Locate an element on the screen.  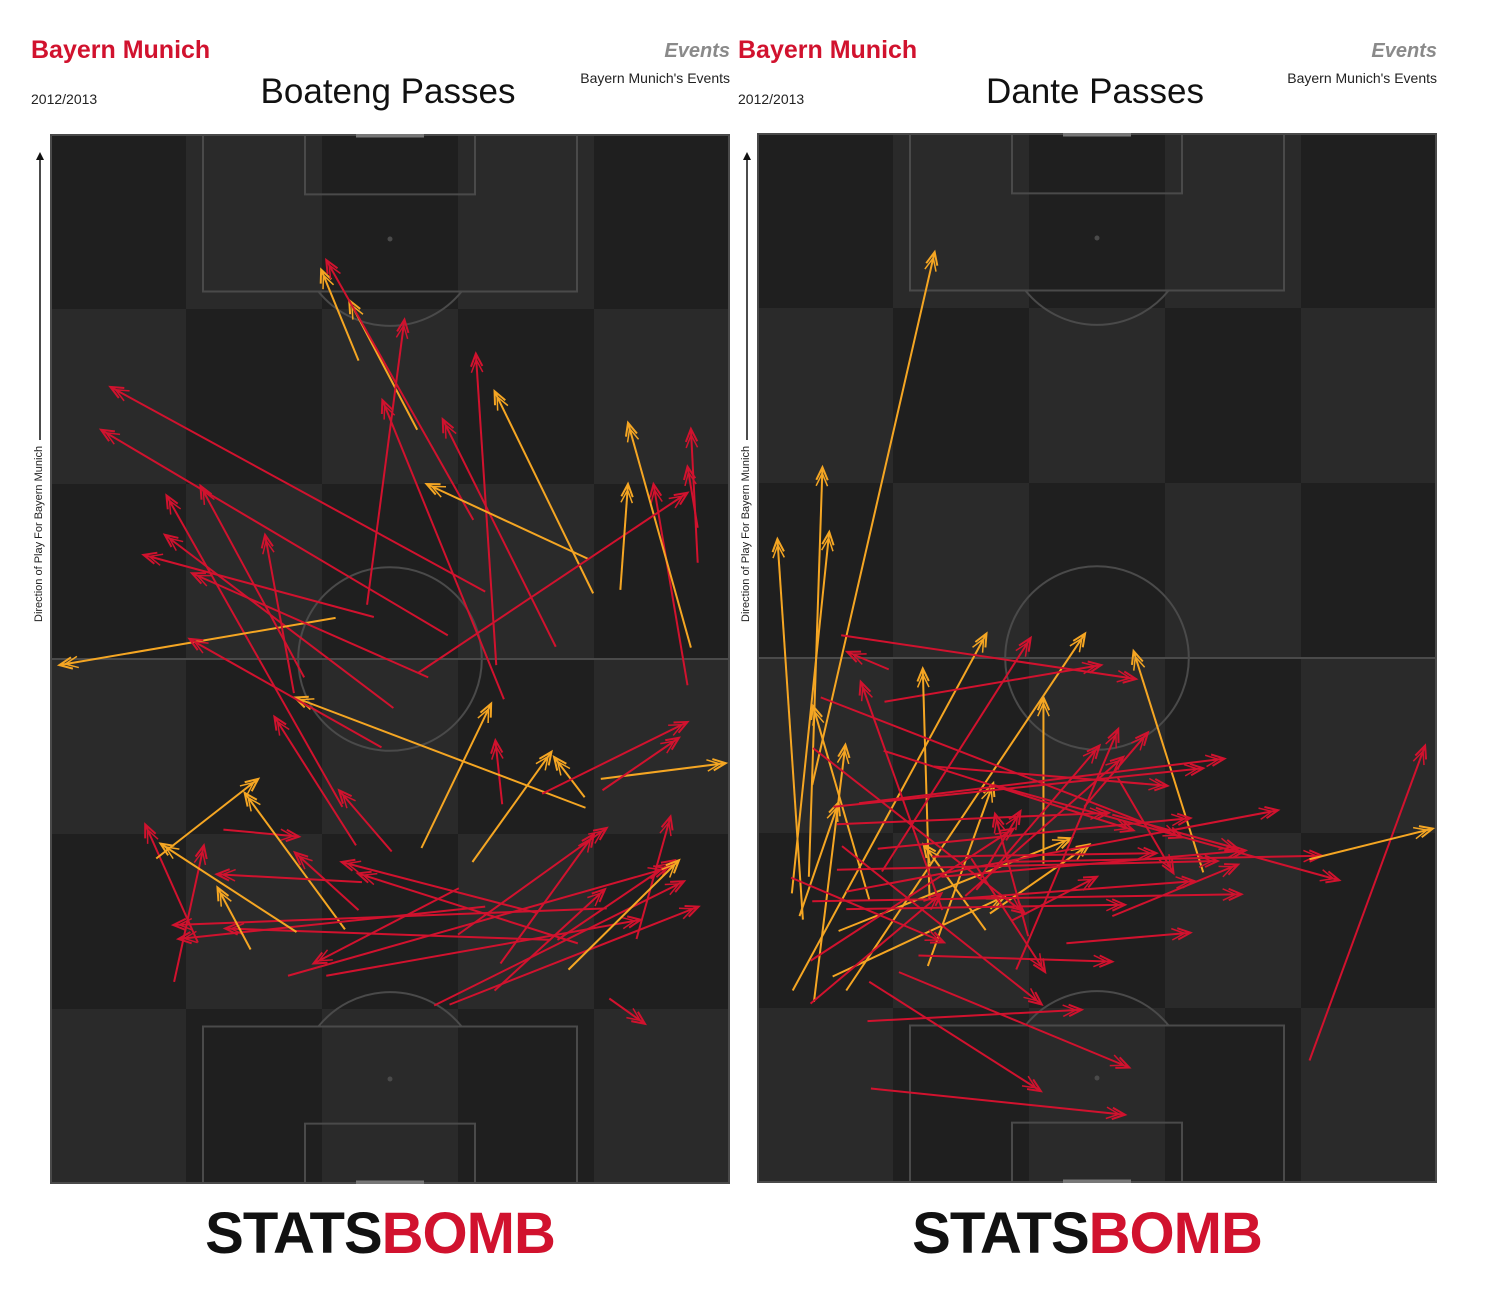
six-yard-box-bottom is located at coordinates (1097, 1152).